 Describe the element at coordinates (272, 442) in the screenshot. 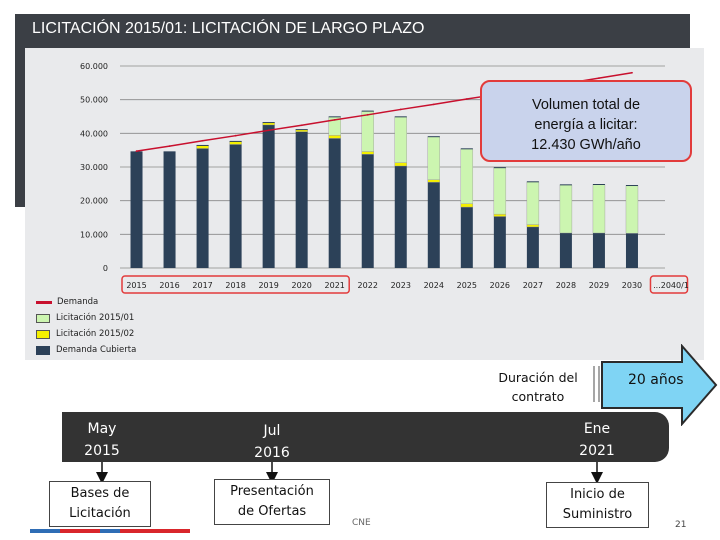

I see `timeline-date-jul-2016: Jul 2016` at that location.